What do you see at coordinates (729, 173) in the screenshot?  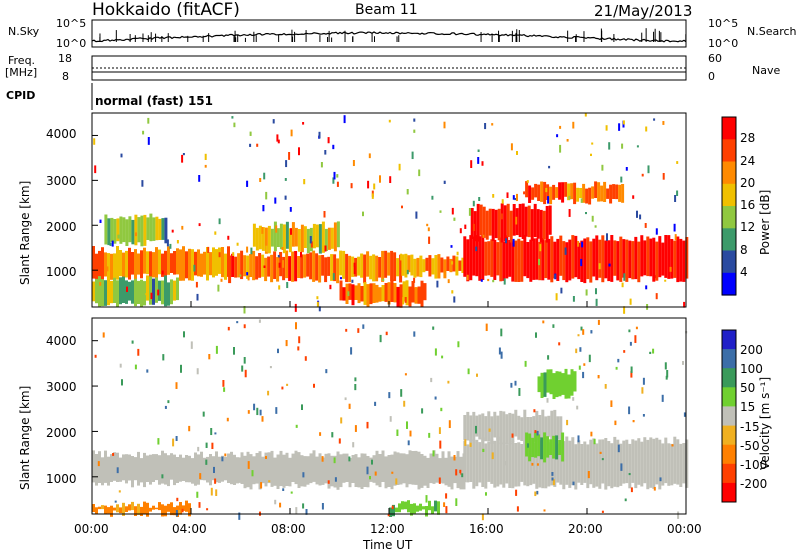 I see `colorbar-segment` at bounding box center [729, 173].